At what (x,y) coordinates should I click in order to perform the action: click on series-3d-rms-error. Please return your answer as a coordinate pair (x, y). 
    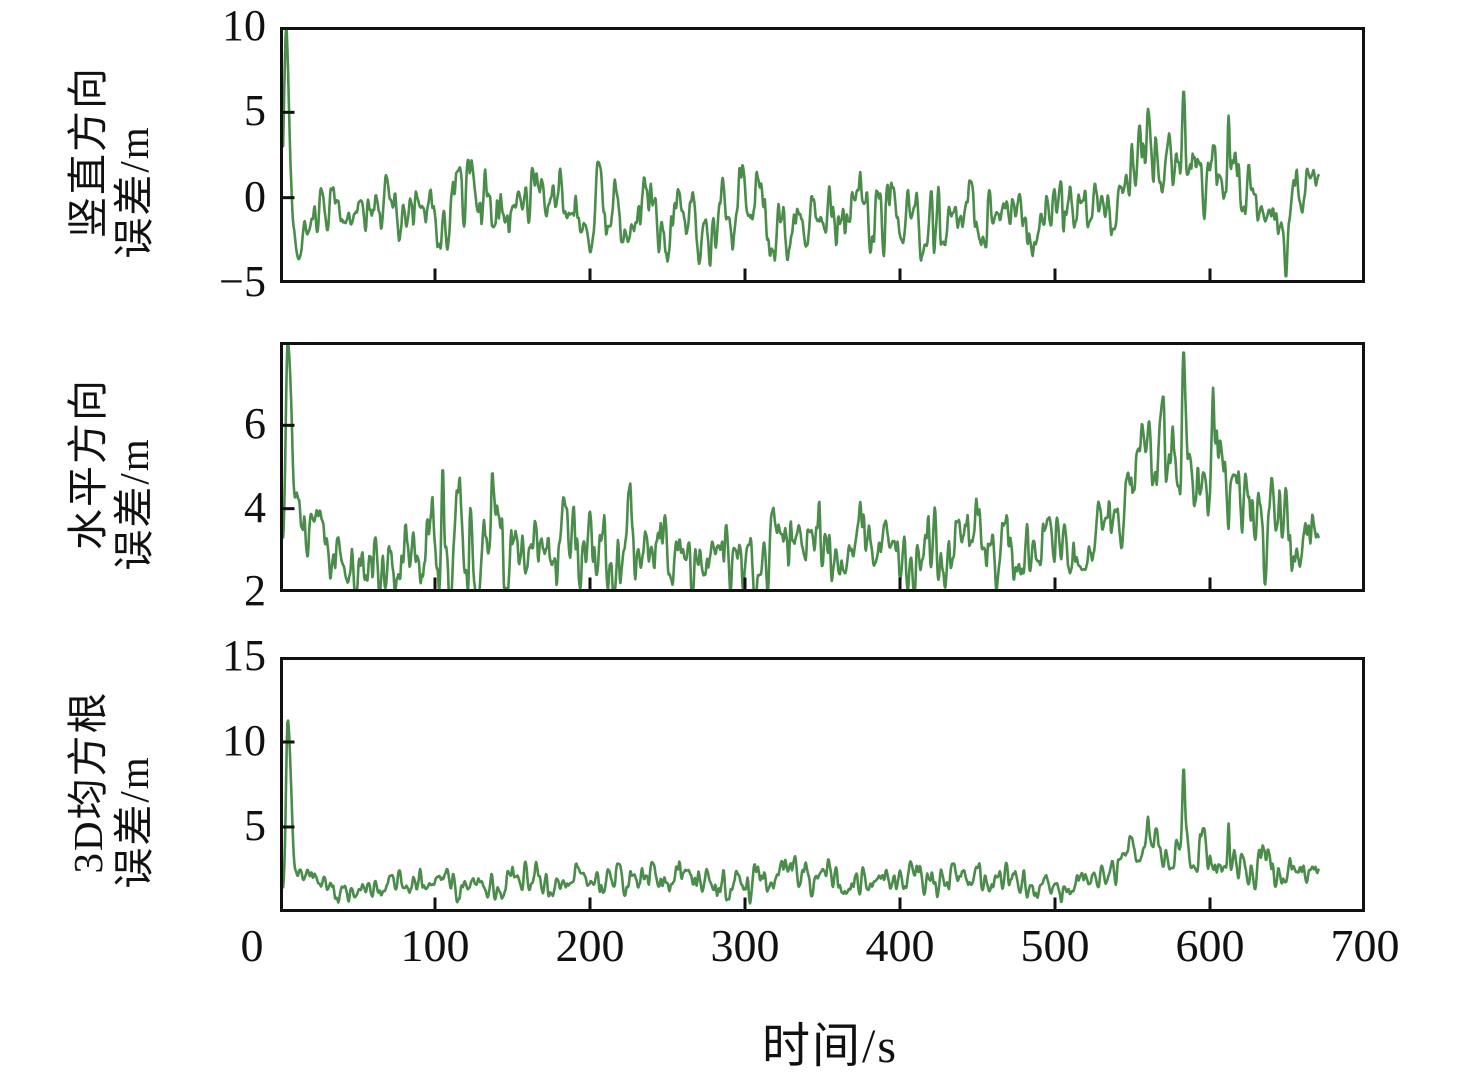
    Looking at the image, I should click on (800, 812).